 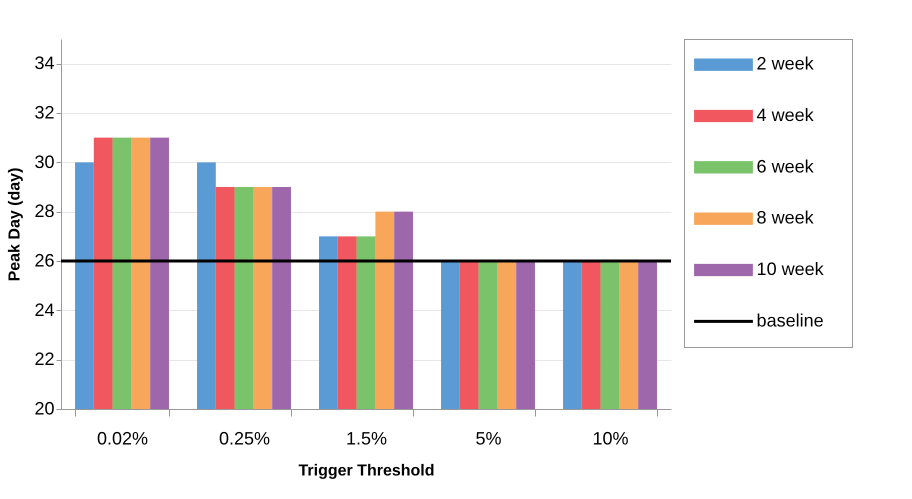 I want to click on x-tick-label: 0.25%, so click(x=244, y=438).